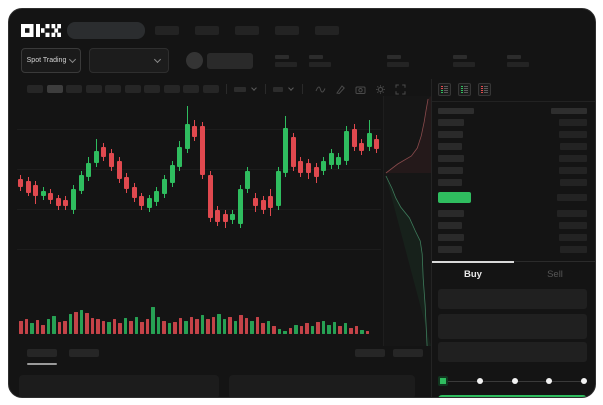 The height and width of the screenshot is (405, 603). Describe the element at coordinates (340, 89) in the screenshot. I see `pencil-icon` at that location.